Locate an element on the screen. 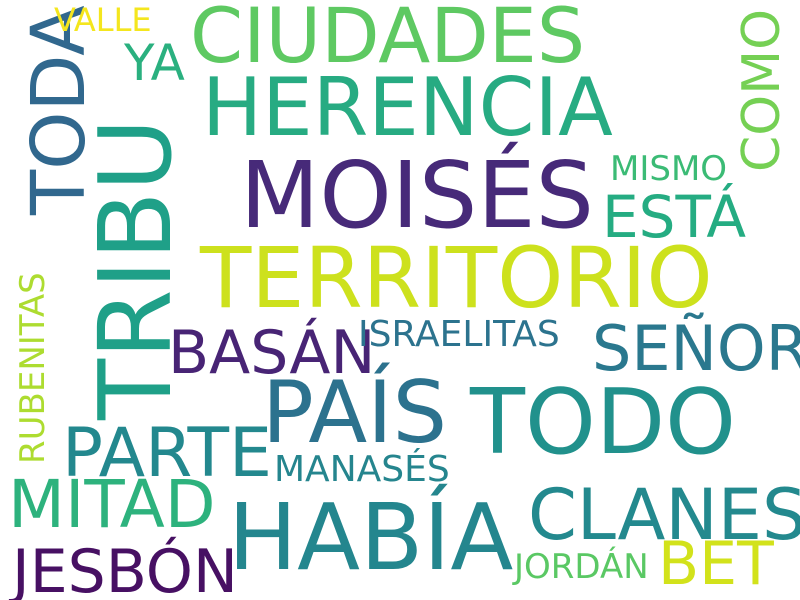 The width and height of the screenshot is (800, 600). word-jesbon: JESBÓN is located at coordinates (125, 568).